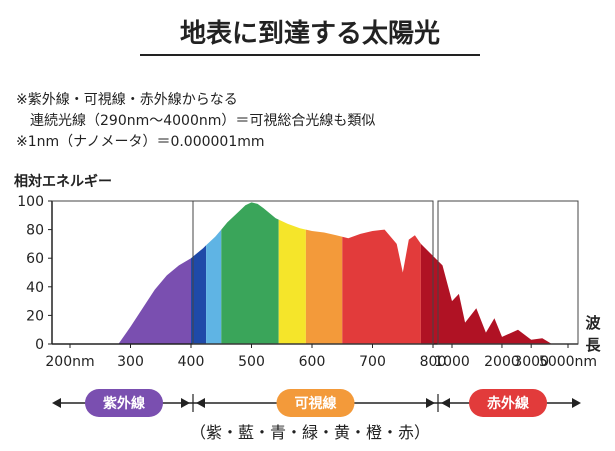 This screenshot has width=615, height=451. What do you see at coordinates (310, 432) in the screenshot?
I see `colors-caption: （紫・藍・青・緑・黄・橙・赤）` at bounding box center [310, 432].